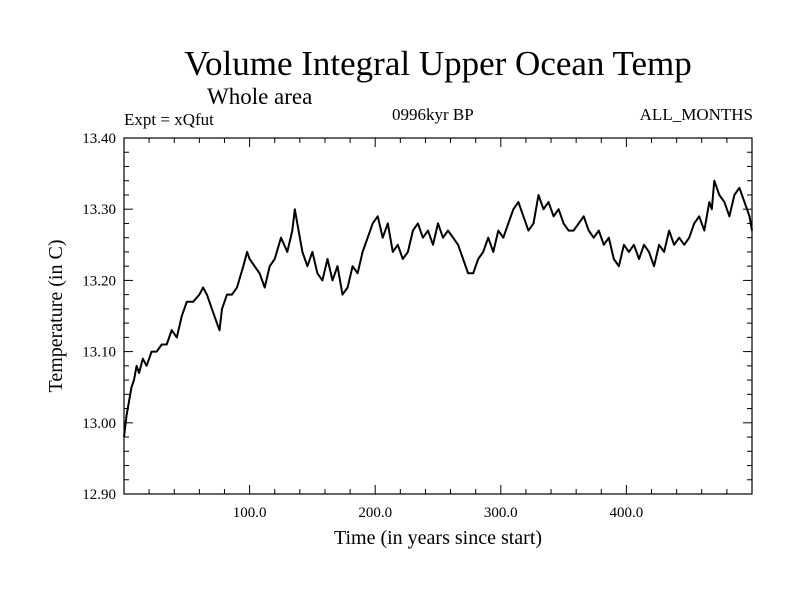 Image resolution: width=800 pixels, height=600 pixels. Describe the element at coordinates (56, 316) in the screenshot. I see `y-axis-label: Temperature (in C)` at that location.